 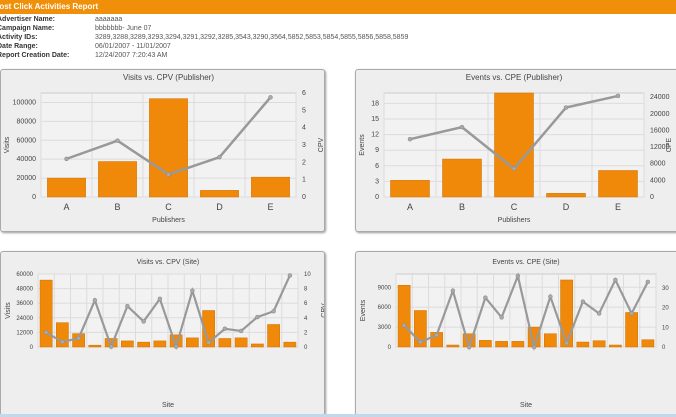 I want to click on y-tick-label: 40000, so click(x=27, y=159).